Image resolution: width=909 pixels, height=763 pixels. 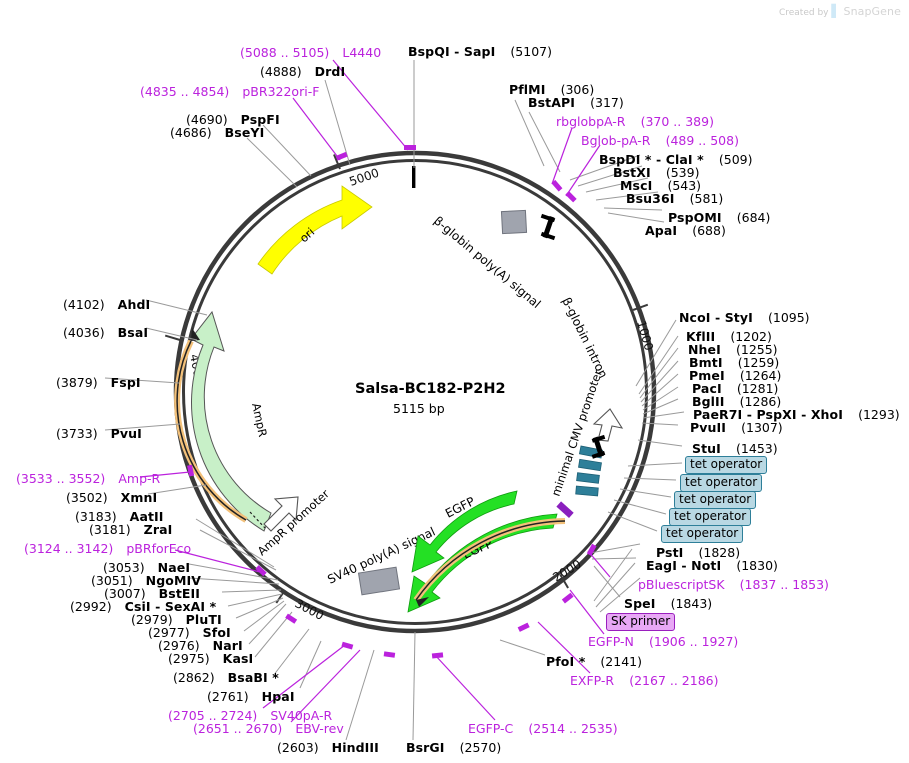 I want to click on feature-label-pbrforeco: (3124 .. 3142) pBRforEco, so click(x=107, y=548).